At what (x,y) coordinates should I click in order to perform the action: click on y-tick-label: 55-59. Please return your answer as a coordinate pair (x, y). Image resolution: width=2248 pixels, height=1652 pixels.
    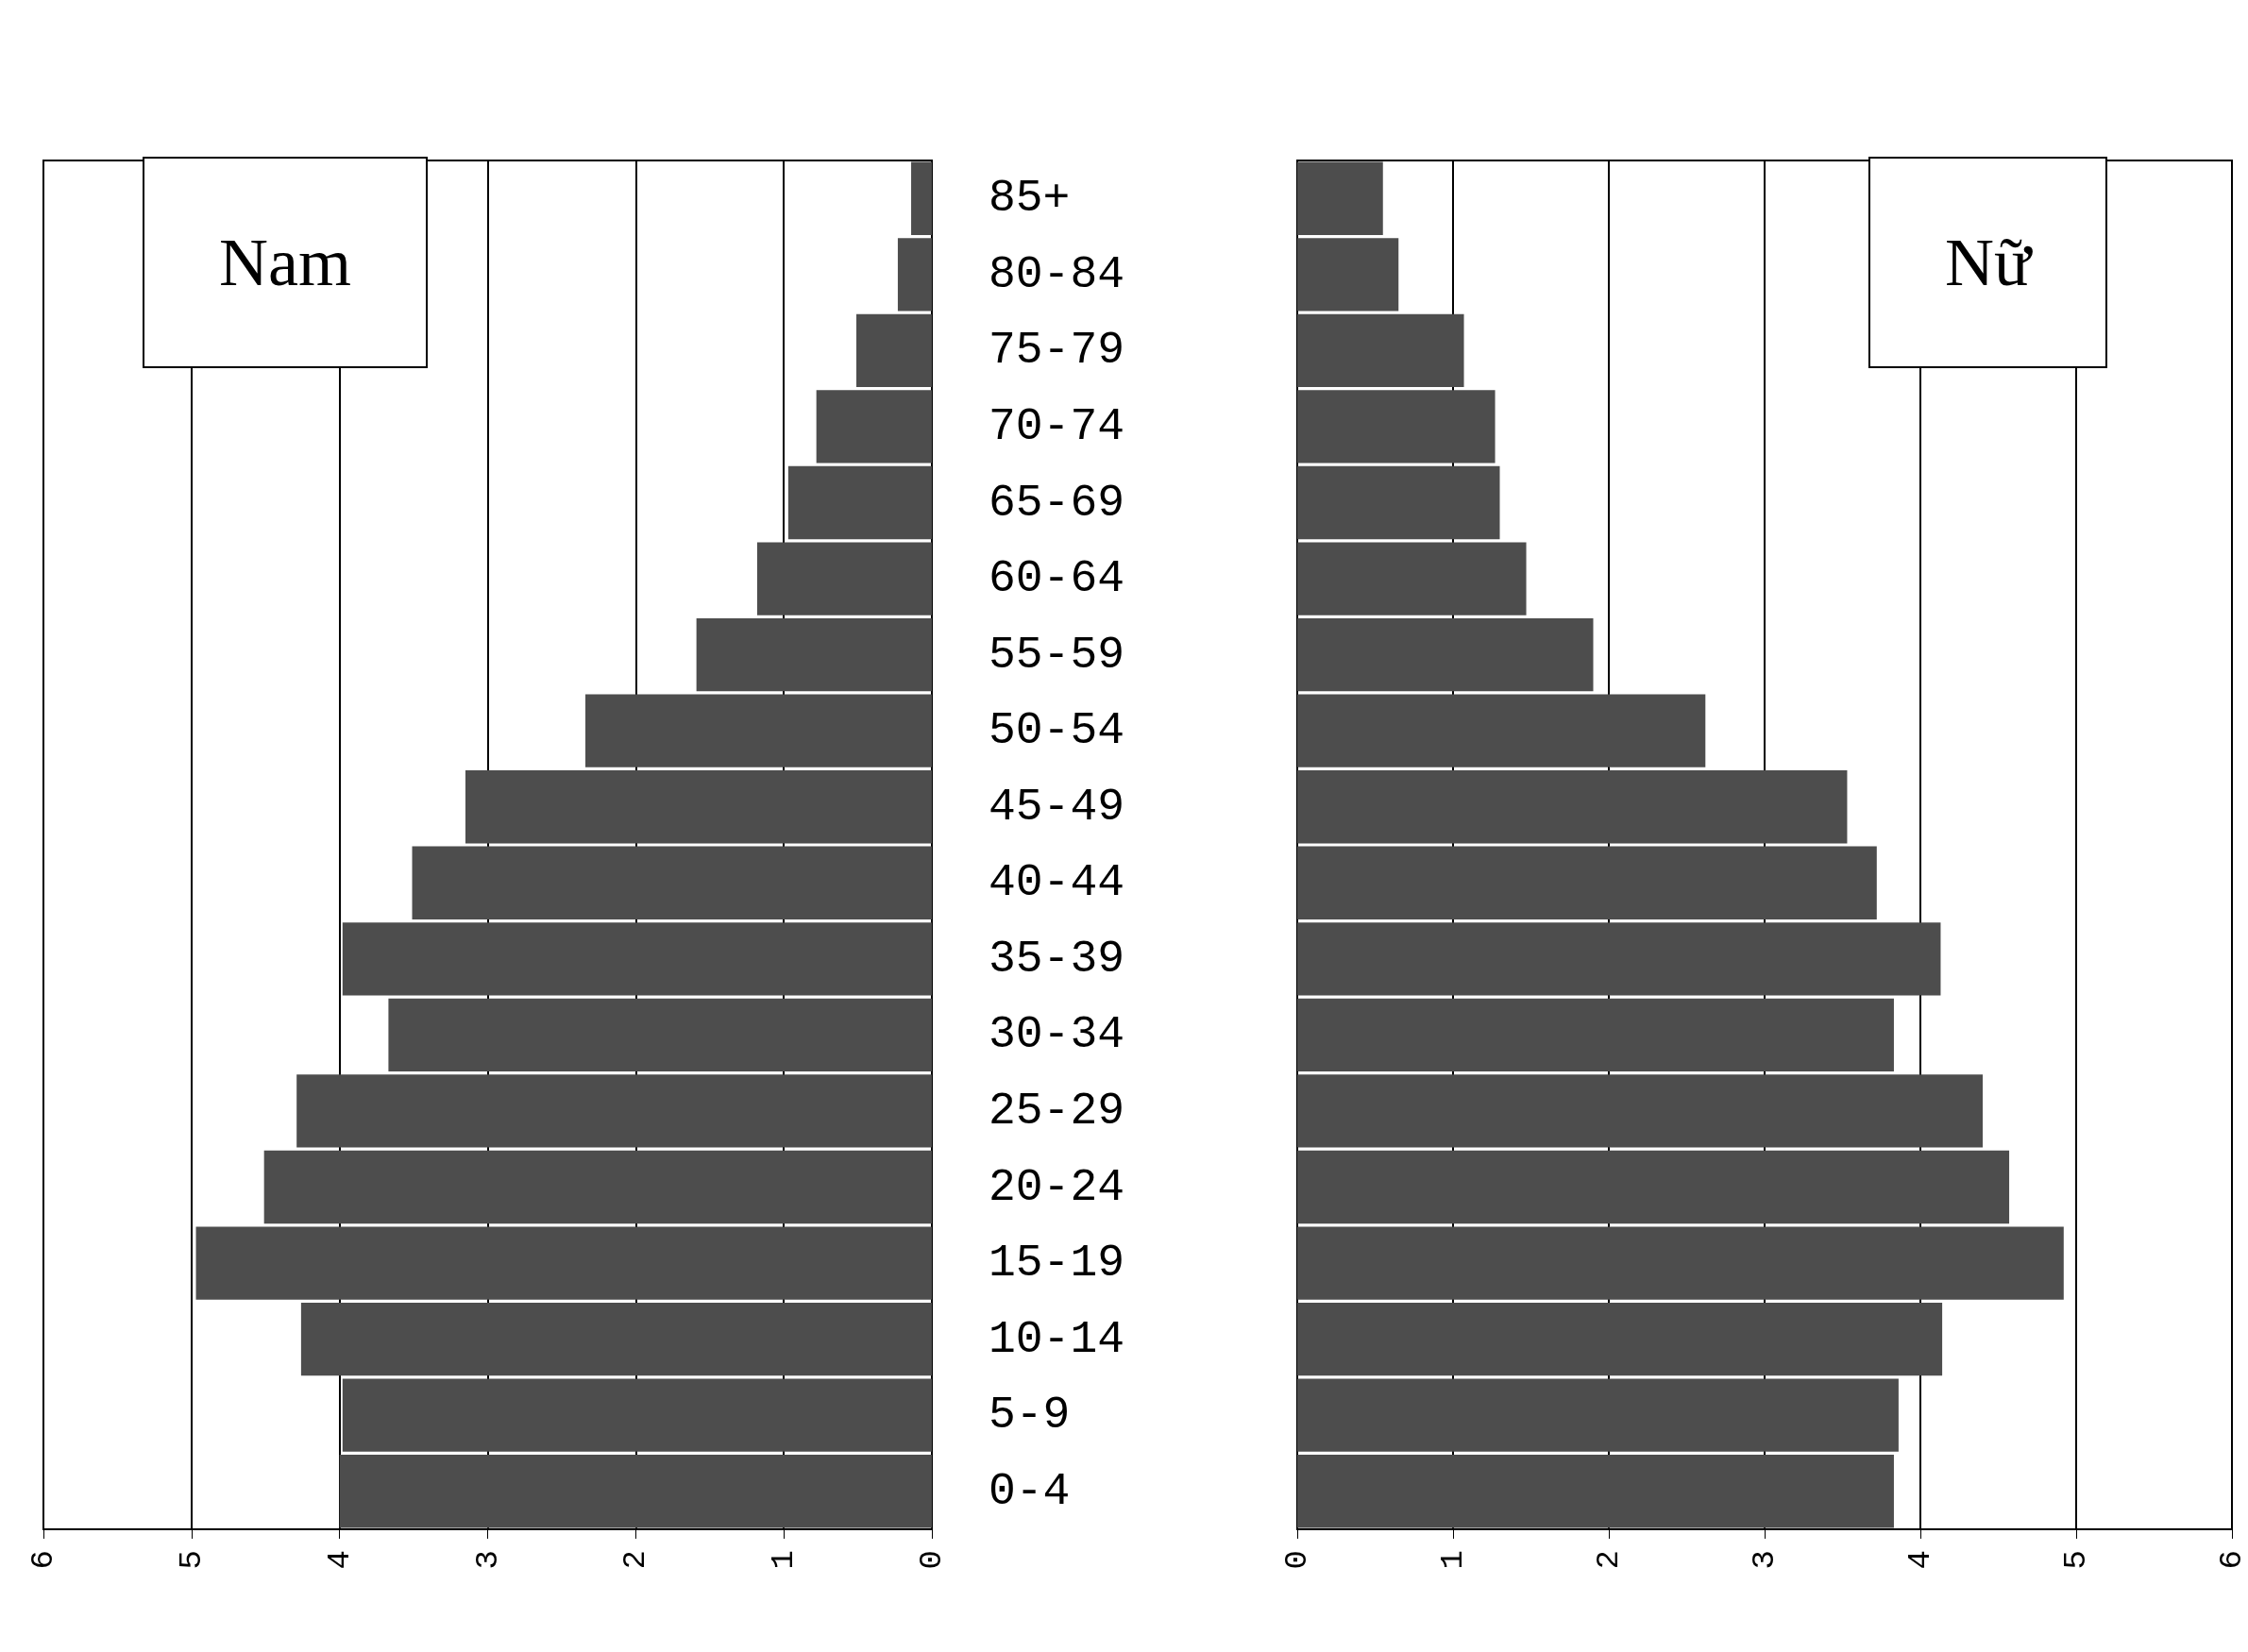
    Looking at the image, I should click on (1057, 655).